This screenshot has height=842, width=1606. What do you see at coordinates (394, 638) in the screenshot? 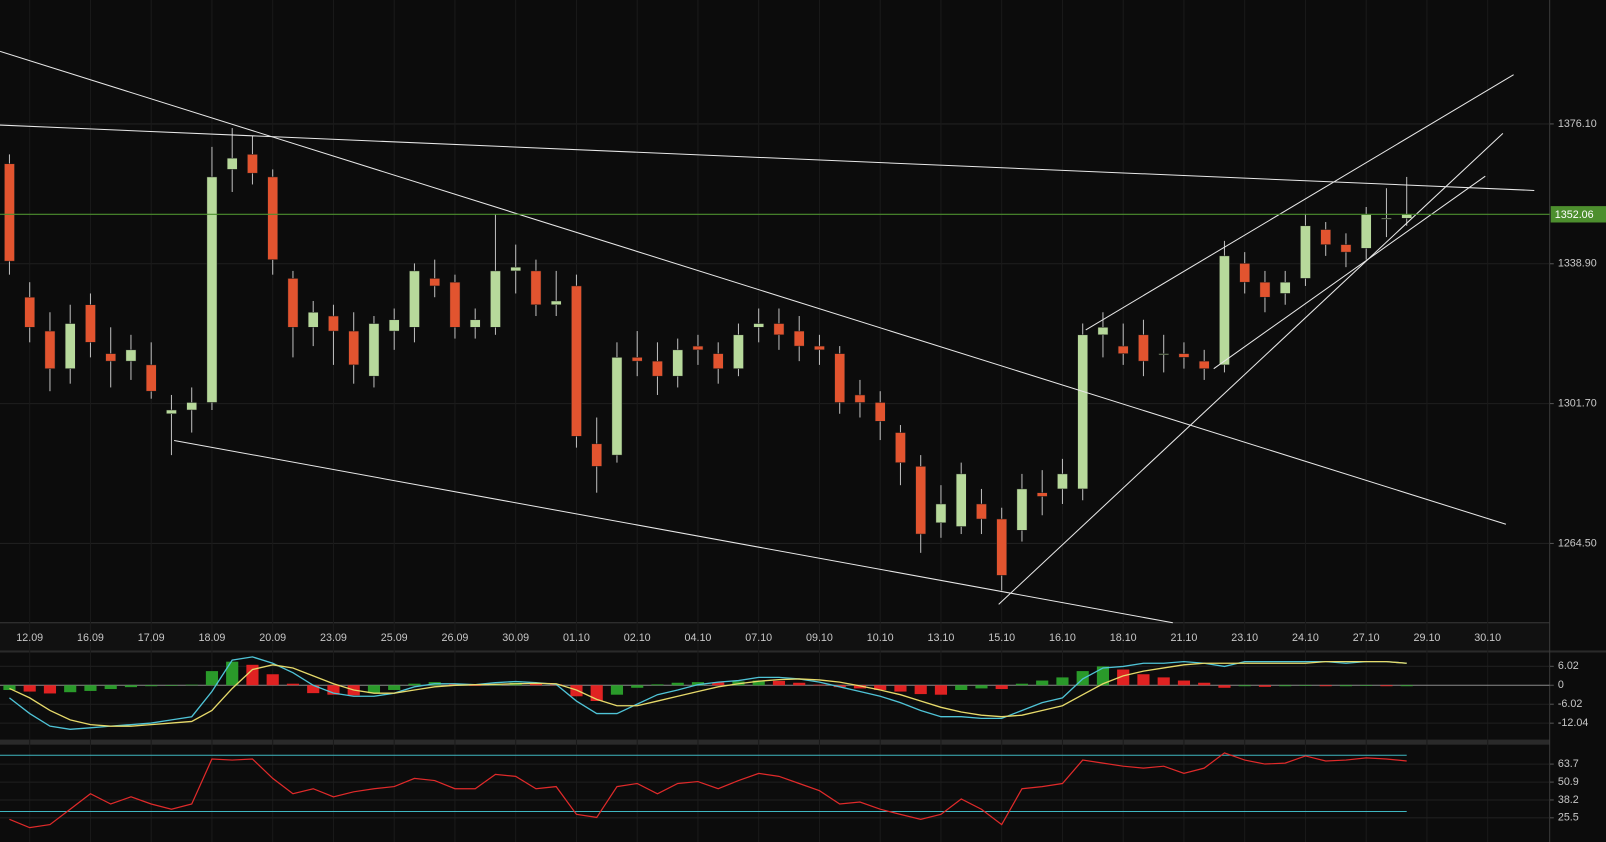
I see `x-tick-label: 25.09` at bounding box center [394, 638].